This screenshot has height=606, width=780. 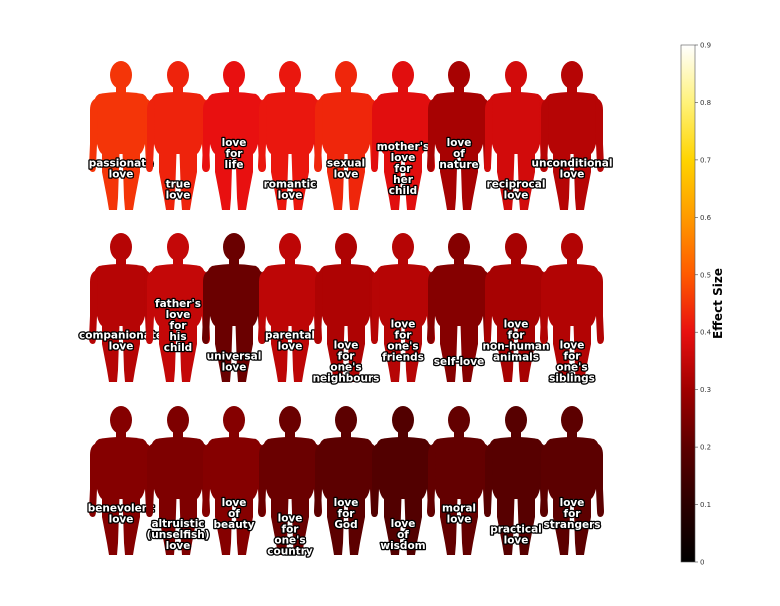 I want to click on body-map-label: love for non-human animals, so click(x=516, y=341).